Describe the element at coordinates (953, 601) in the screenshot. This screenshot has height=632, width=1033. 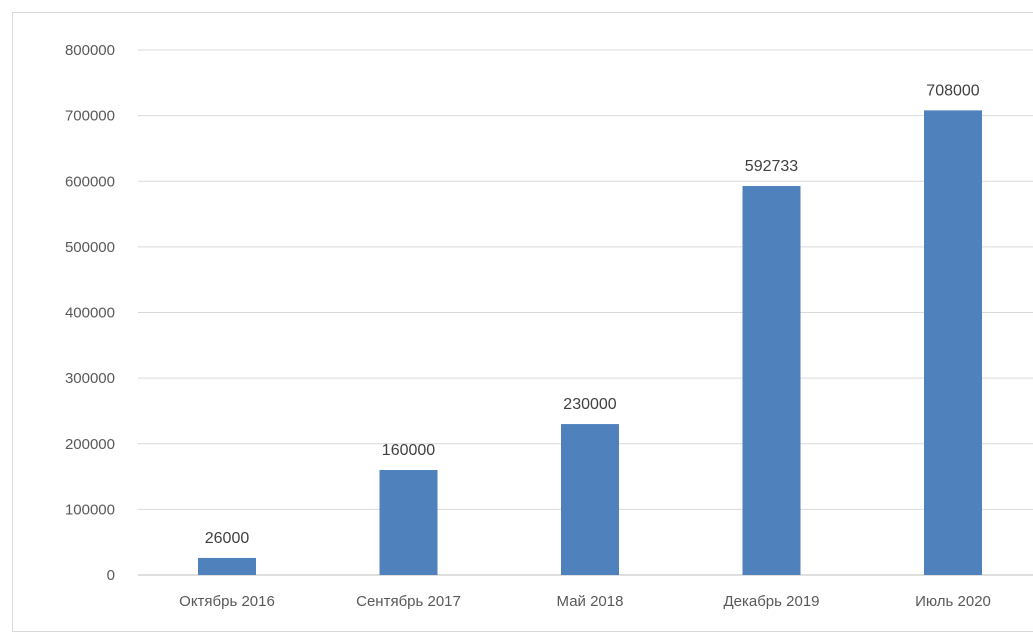
I see `x-tick-label: Июль 2020` at that location.